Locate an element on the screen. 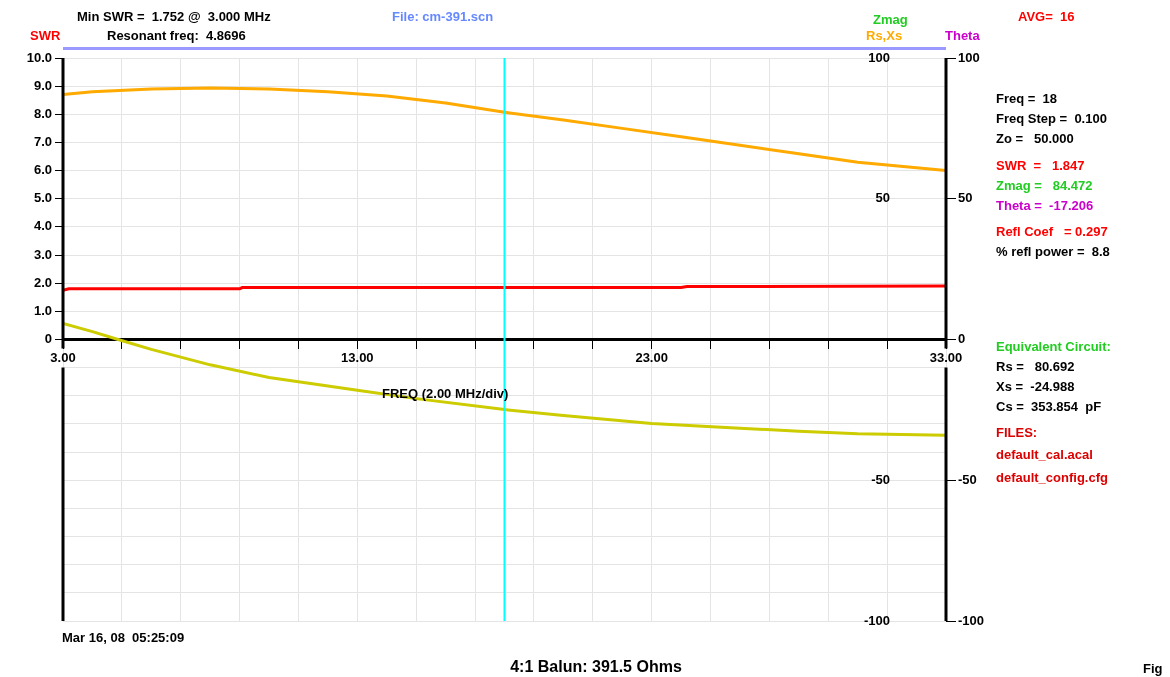 This screenshot has width=1170, height=677. y2-axis-title: Rs,Xs is located at coordinates (884, 36).